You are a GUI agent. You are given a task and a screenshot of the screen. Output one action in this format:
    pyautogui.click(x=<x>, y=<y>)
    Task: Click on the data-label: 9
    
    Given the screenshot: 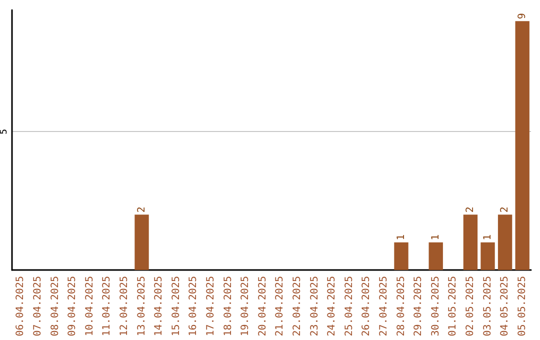 What is the action you would take?
    pyautogui.click(x=522, y=16)
    